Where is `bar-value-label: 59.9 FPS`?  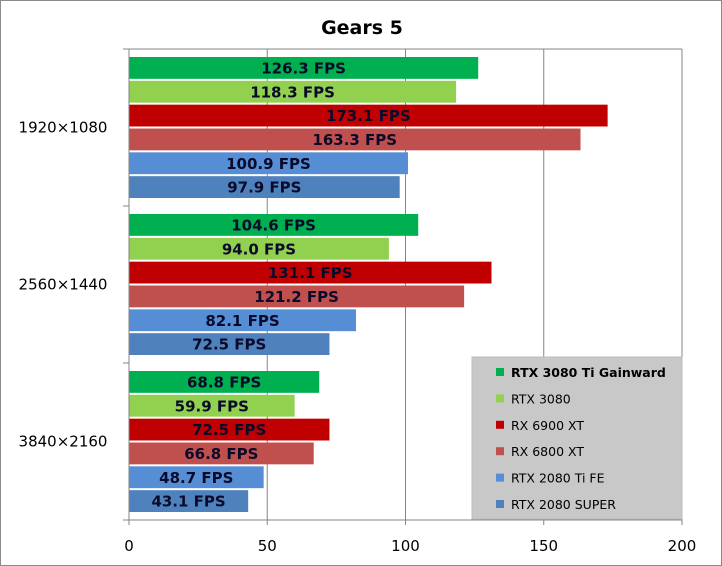
bar-value-label: 59.9 FPS is located at coordinates (212, 406).